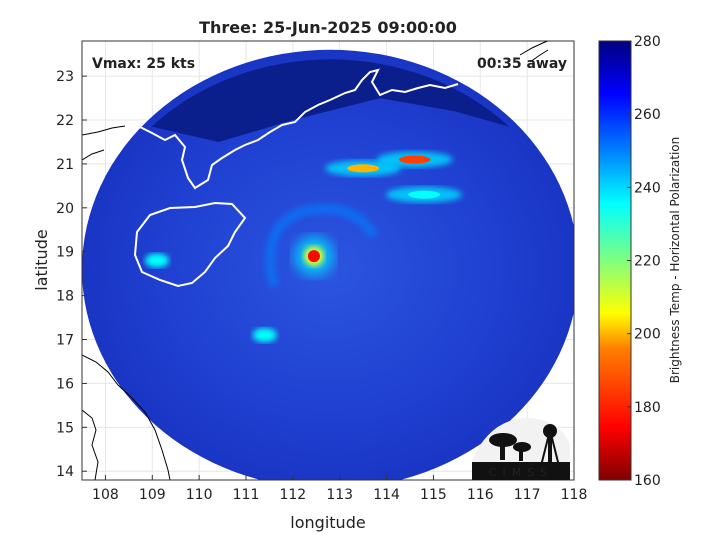  I want to click on x-tick-label: 115, so click(433, 495).